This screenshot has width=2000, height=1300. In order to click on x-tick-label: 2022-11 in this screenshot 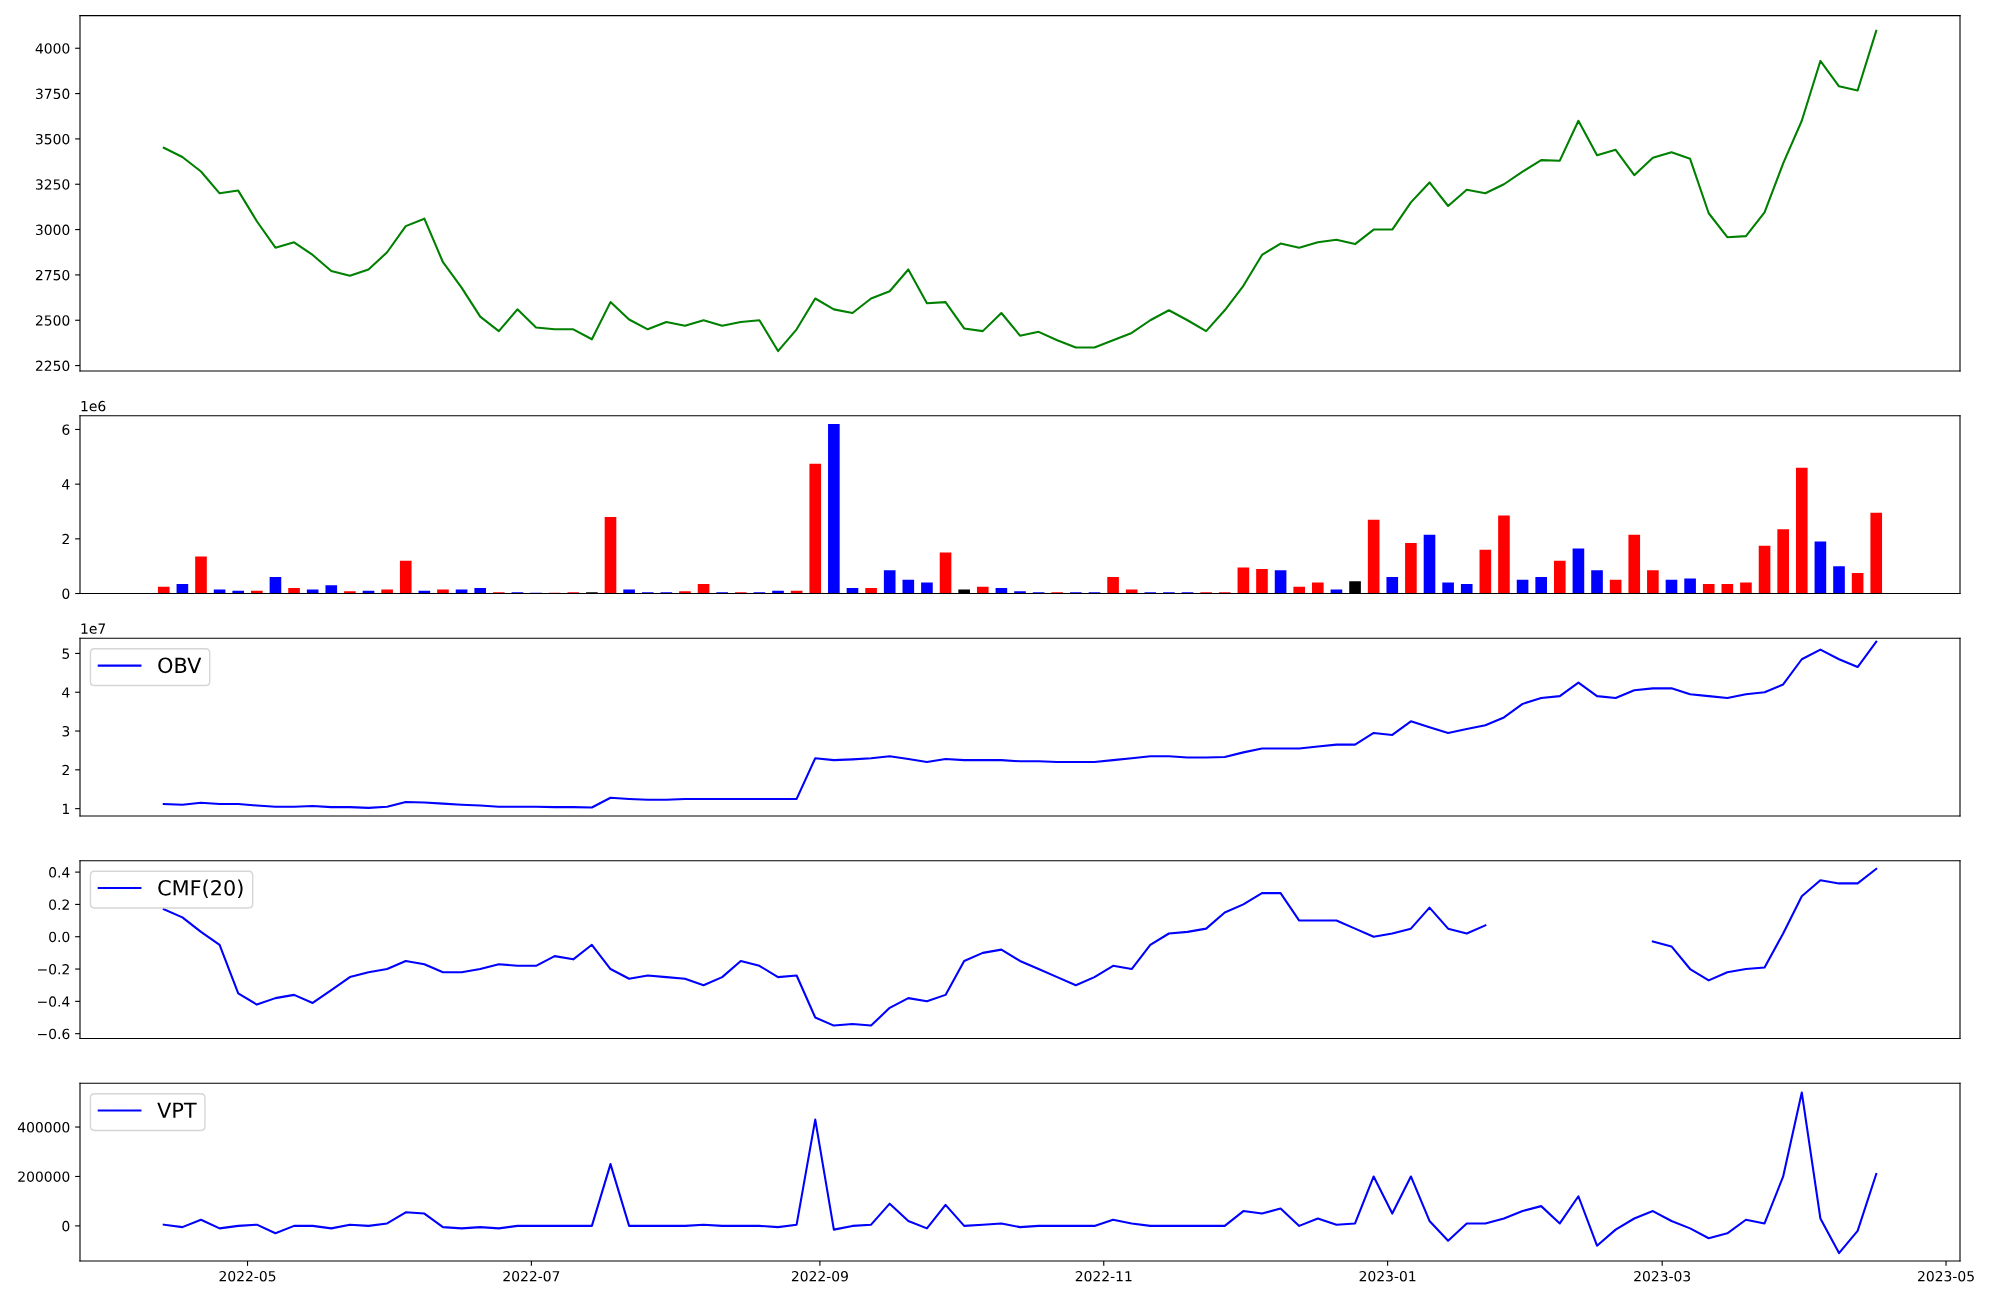, I will do `click(1103, 1276)`.